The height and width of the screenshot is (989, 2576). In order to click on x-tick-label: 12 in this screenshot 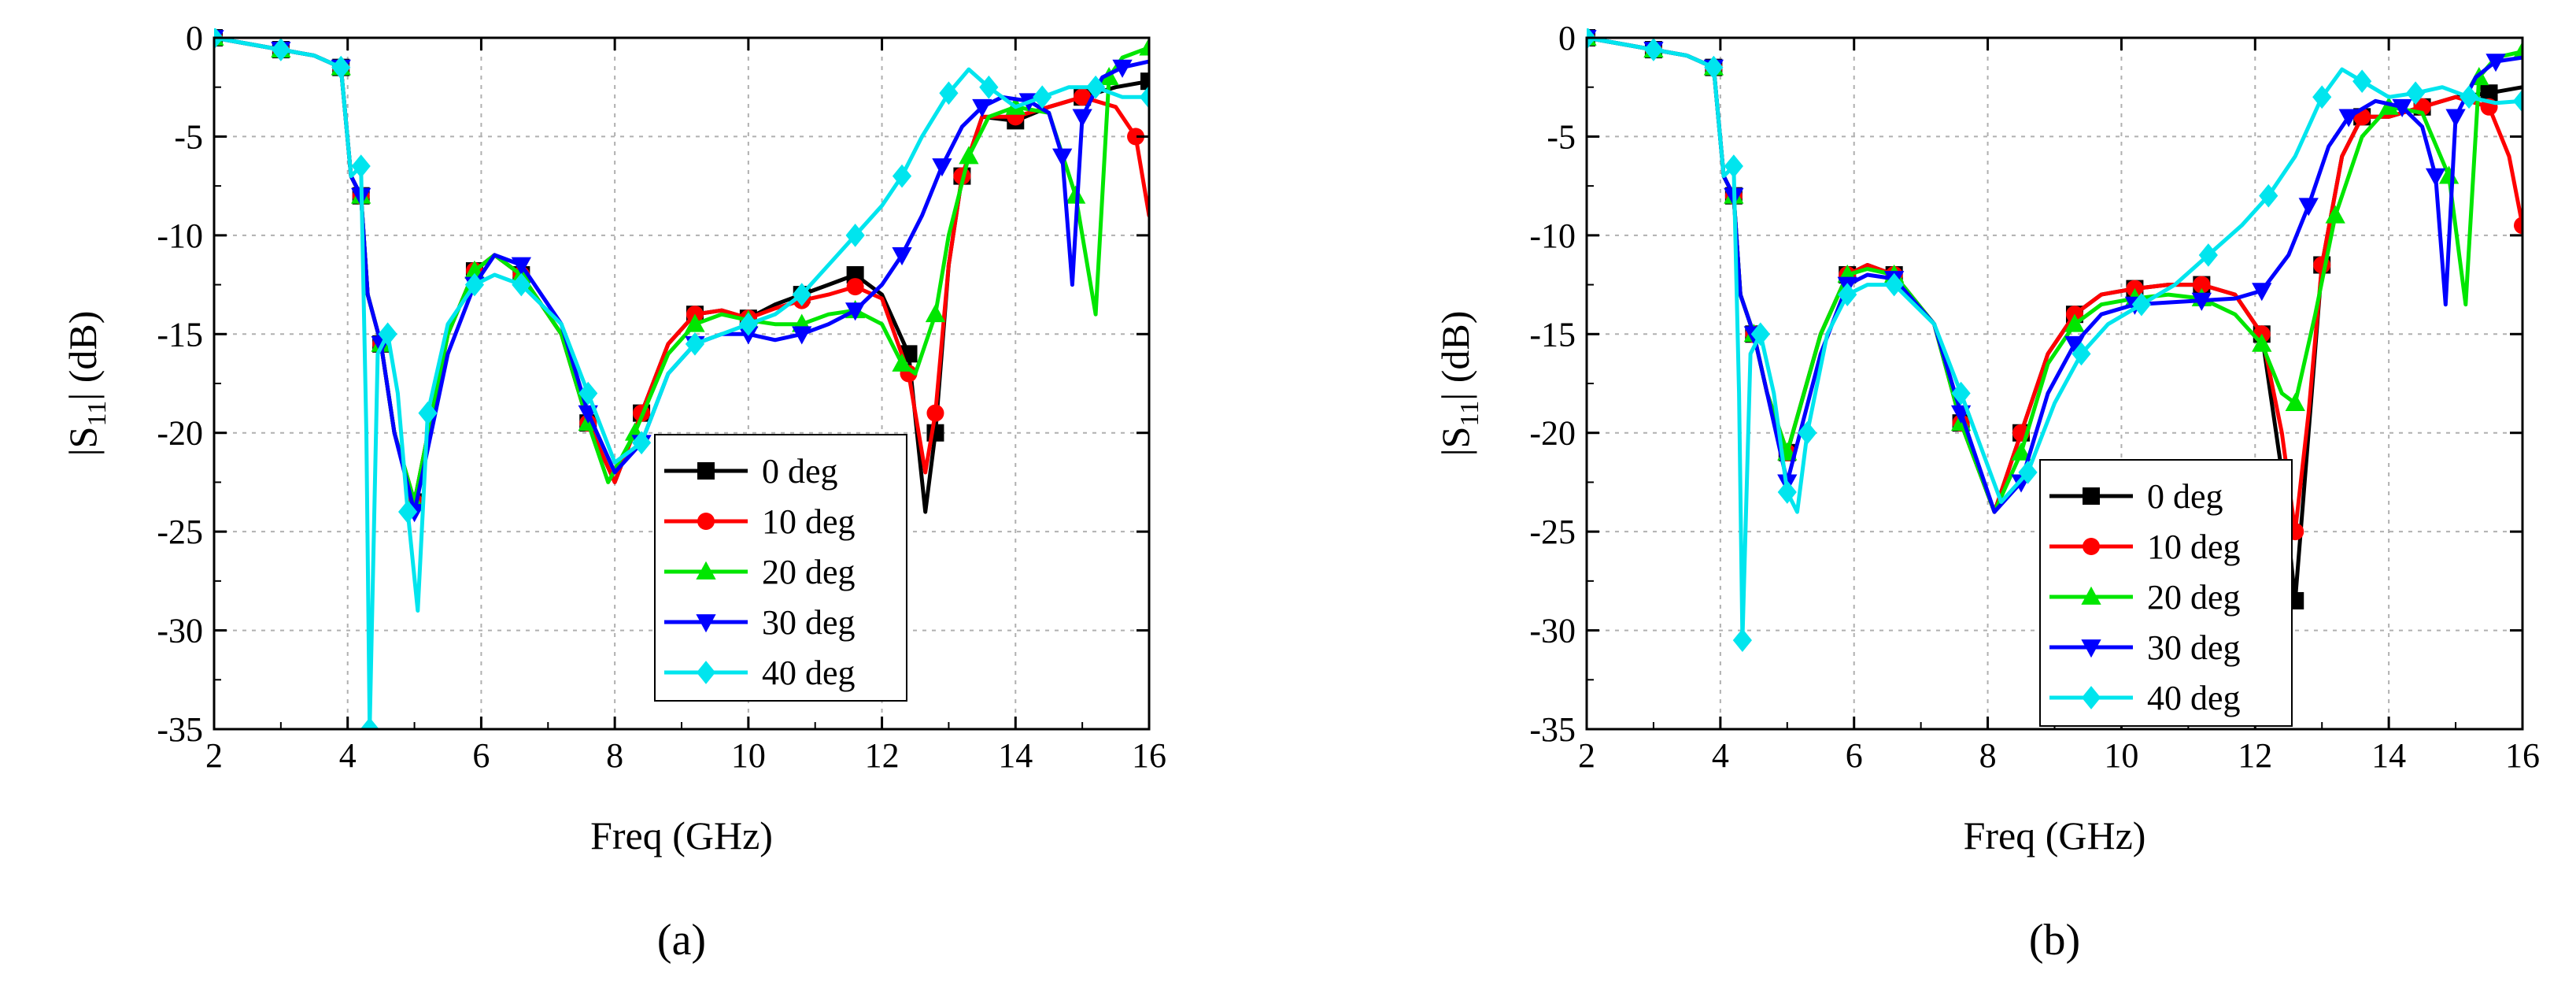, I will do `click(882, 755)`.